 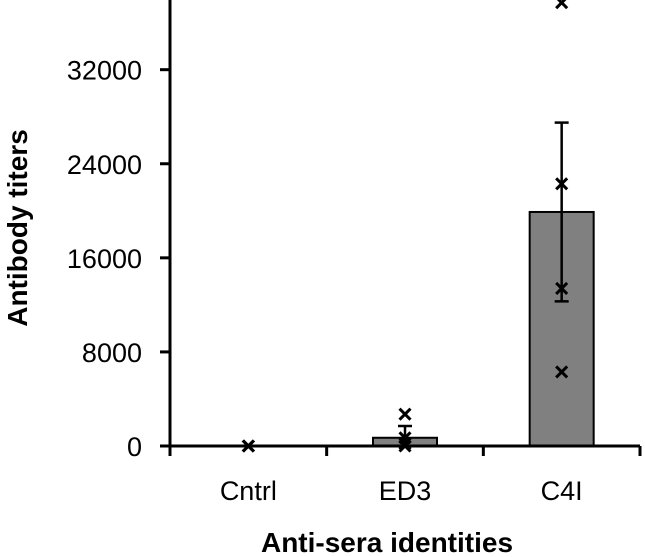 What do you see at coordinates (134, 447) in the screenshot?
I see `y-tick-label: 0` at bounding box center [134, 447].